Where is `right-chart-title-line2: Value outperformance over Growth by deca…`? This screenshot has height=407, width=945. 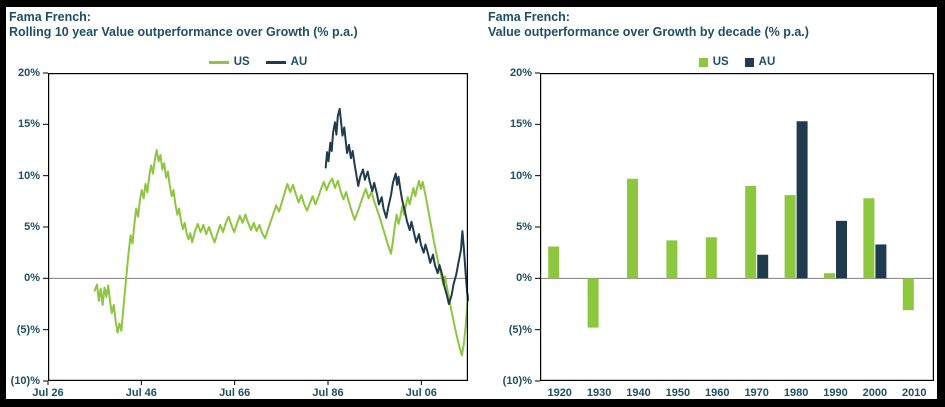 right-chart-title-line2: Value outperformance over Growth by deca… is located at coordinates (648, 32).